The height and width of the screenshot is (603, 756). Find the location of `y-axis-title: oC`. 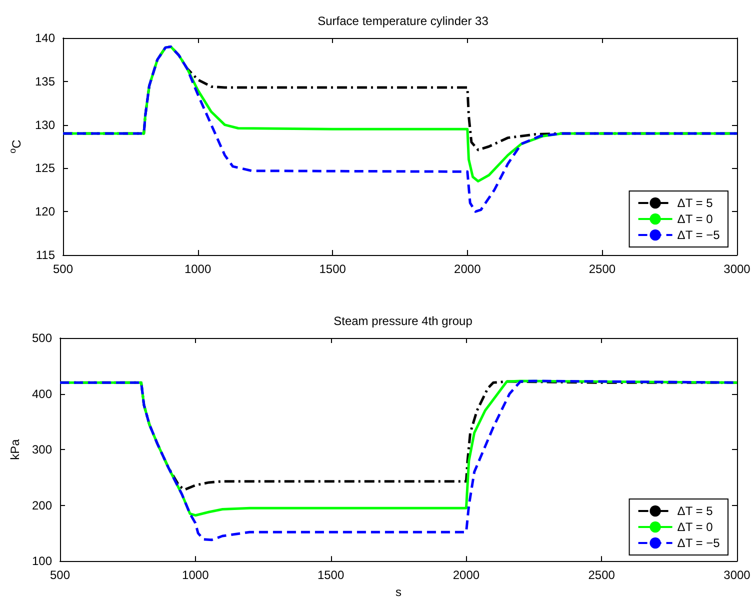

y-axis-title: oC is located at coordinates (16, 146).